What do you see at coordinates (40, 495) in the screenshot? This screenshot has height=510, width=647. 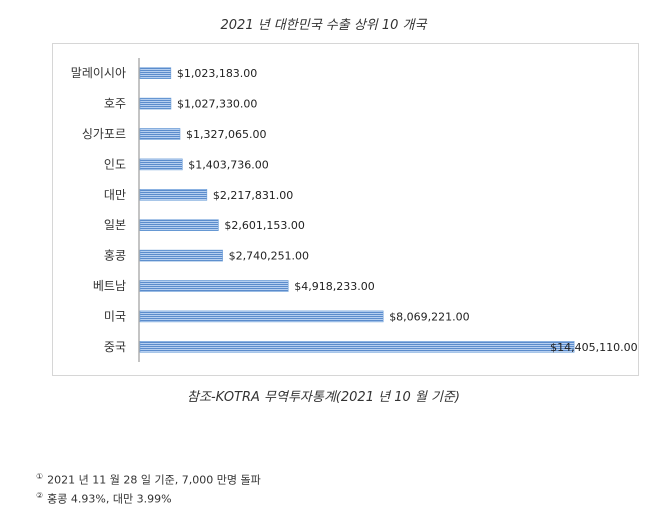 I see `footnote-2-mark: ②` at bounding box center [40, 495].